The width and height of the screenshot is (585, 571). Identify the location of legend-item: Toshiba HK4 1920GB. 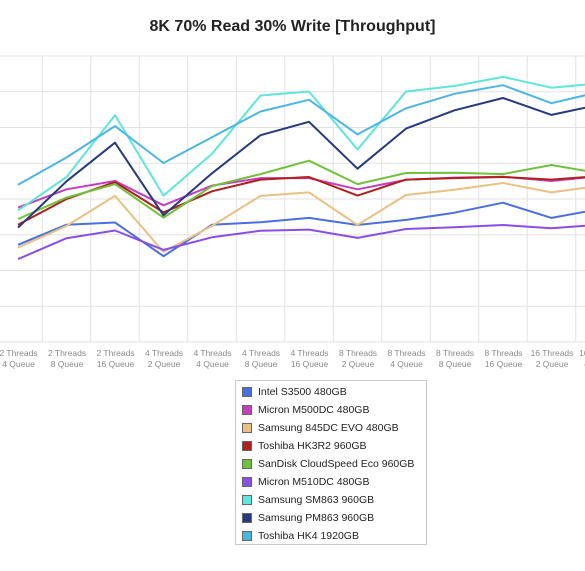
(334, 536).